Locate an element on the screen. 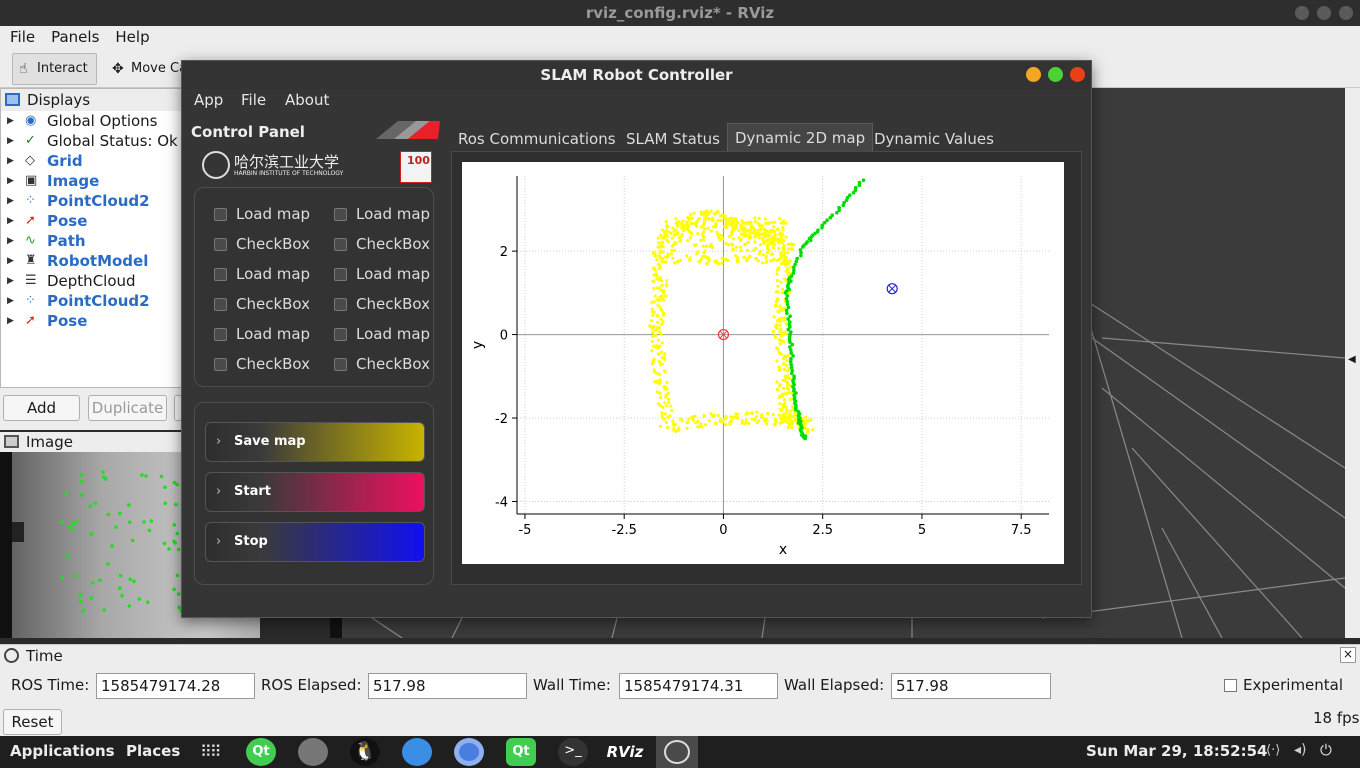 This screenshot has width=1360, height=768. slam-menu-about: About is located at coordinates (307, 100).